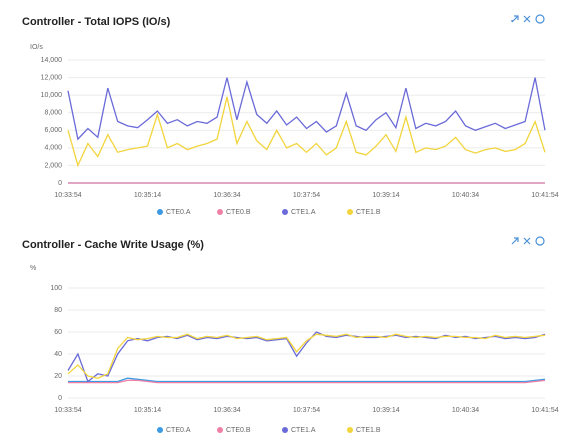 The image size is (575, 443). Describe the element at coordinates (53, 165) in the screenshot. I see `y-tick-label: 2,000` at that location.